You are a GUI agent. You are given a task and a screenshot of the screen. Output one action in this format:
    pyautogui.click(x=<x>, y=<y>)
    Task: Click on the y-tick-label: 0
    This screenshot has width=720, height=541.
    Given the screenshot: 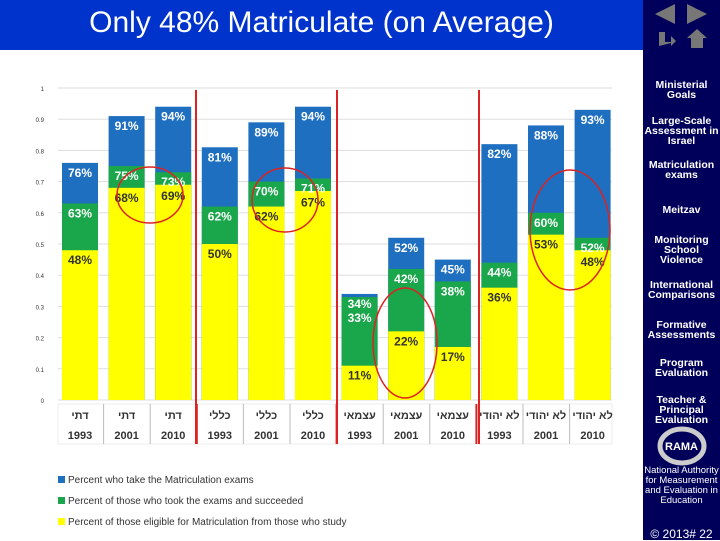 What is the action you would take?
    pyautogui.click(x=43, y=402)
    